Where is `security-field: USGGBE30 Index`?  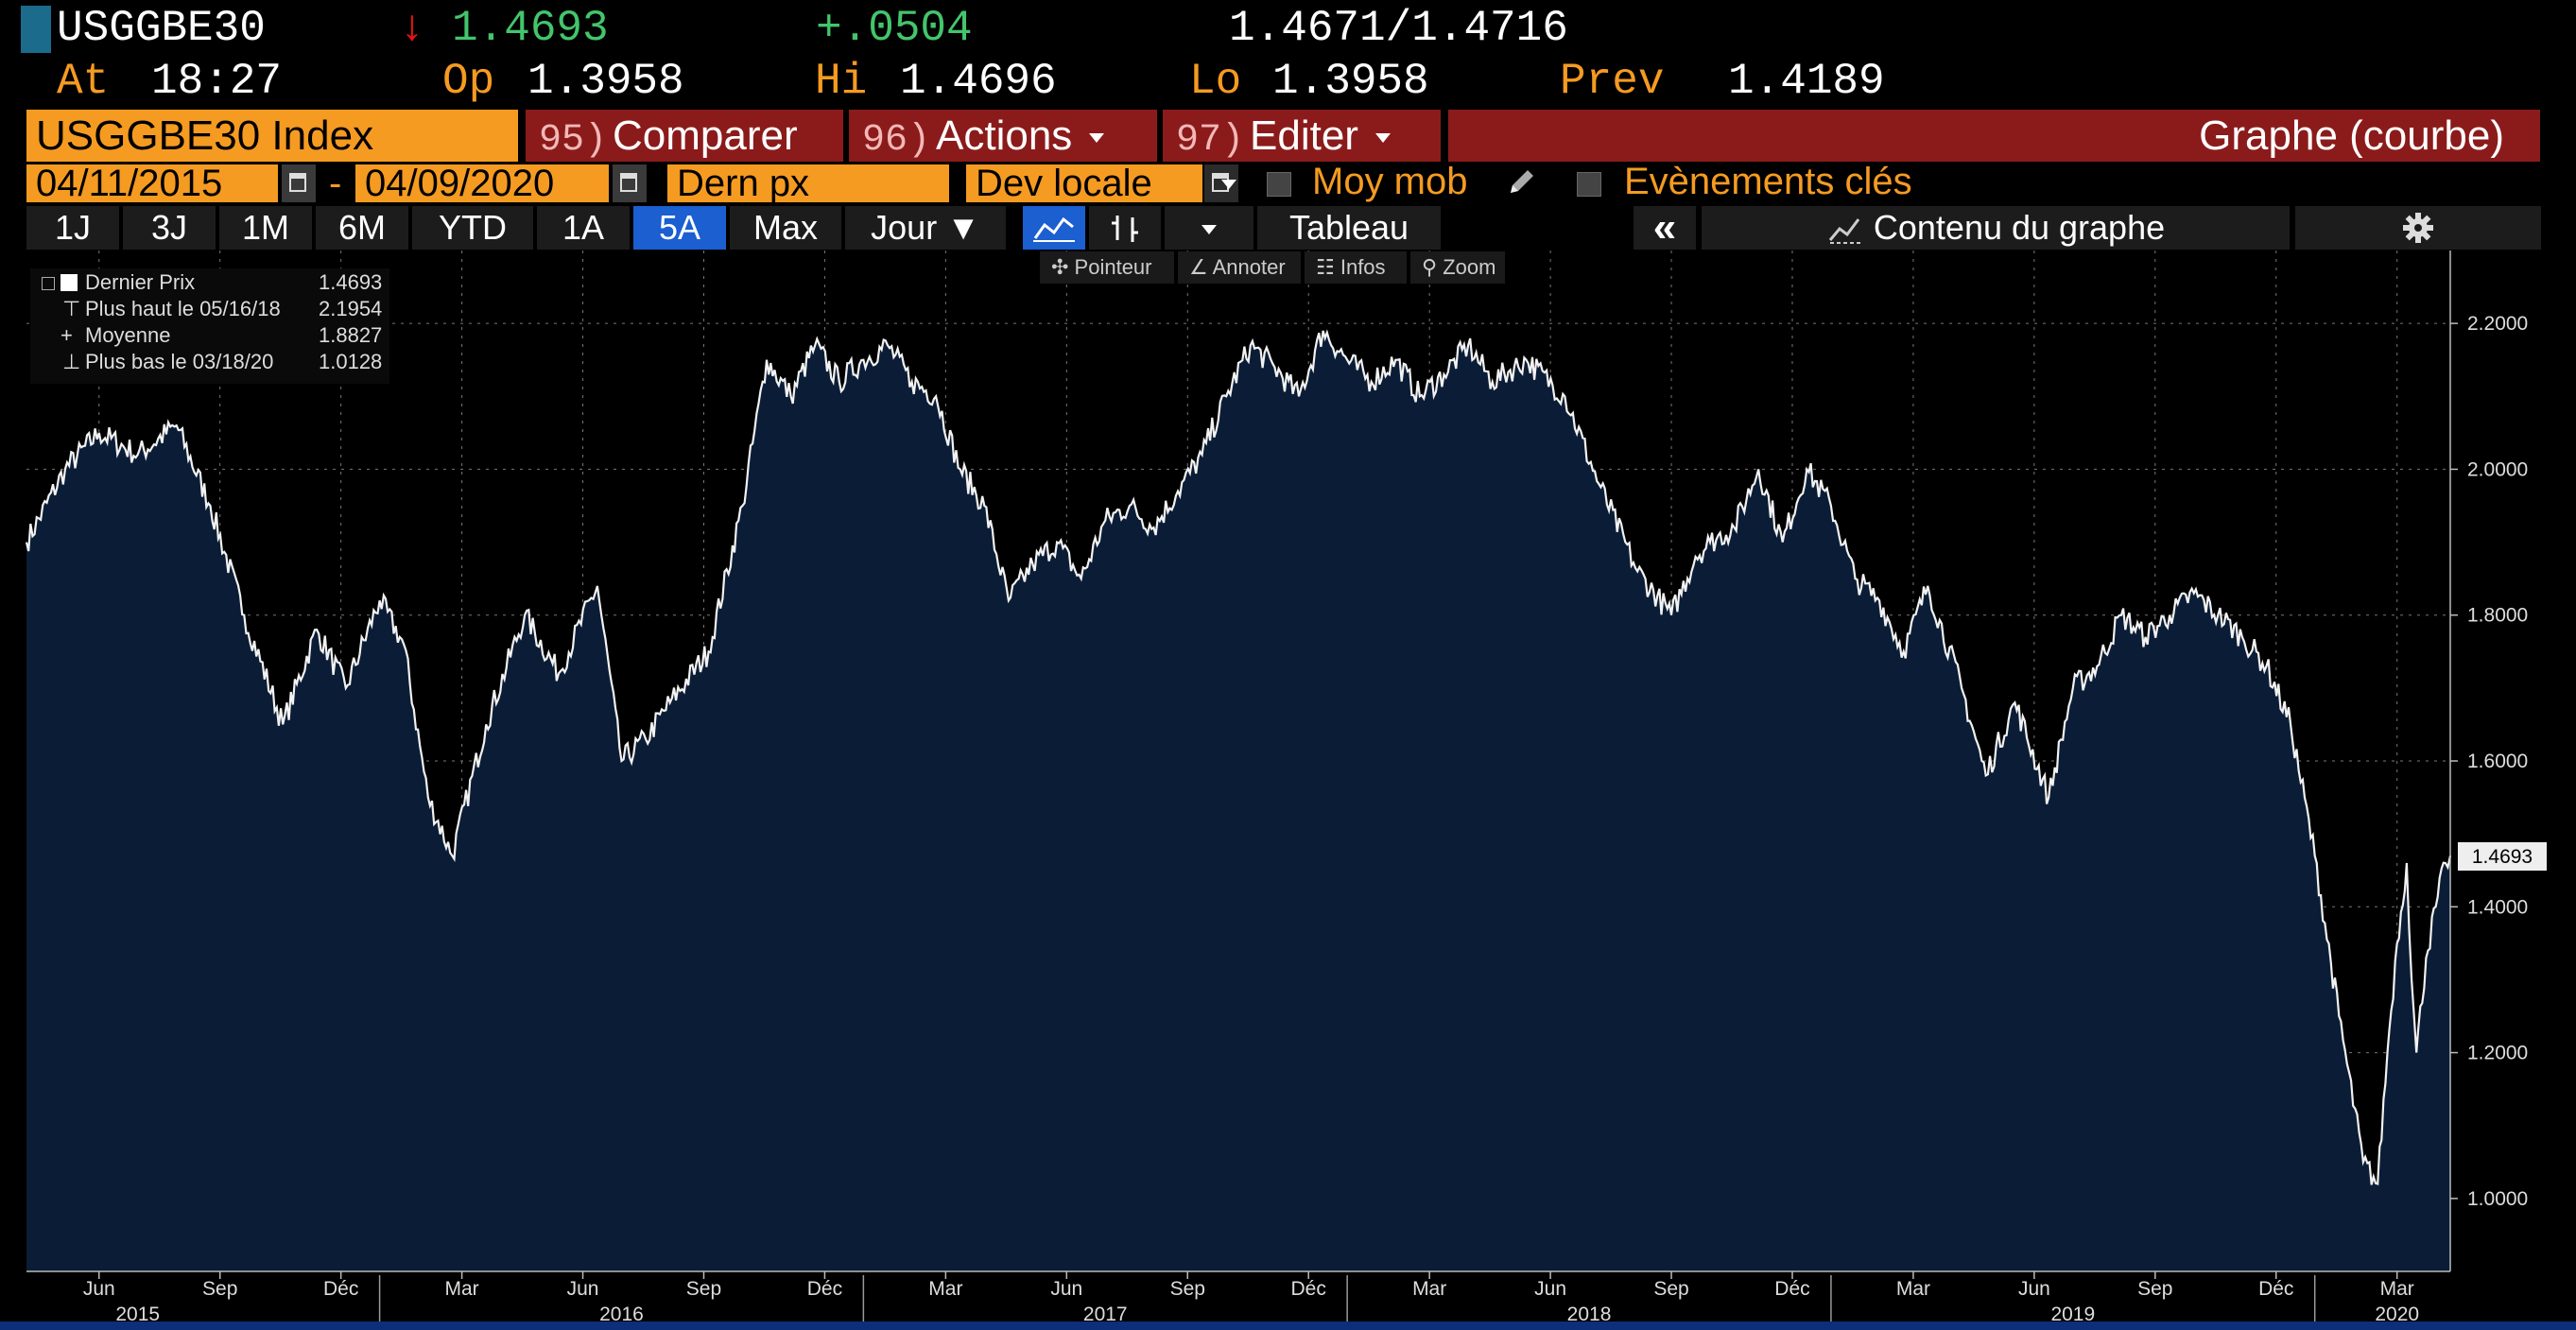 security-field: USGGBE30 Index is located at coordinates (272, 136).